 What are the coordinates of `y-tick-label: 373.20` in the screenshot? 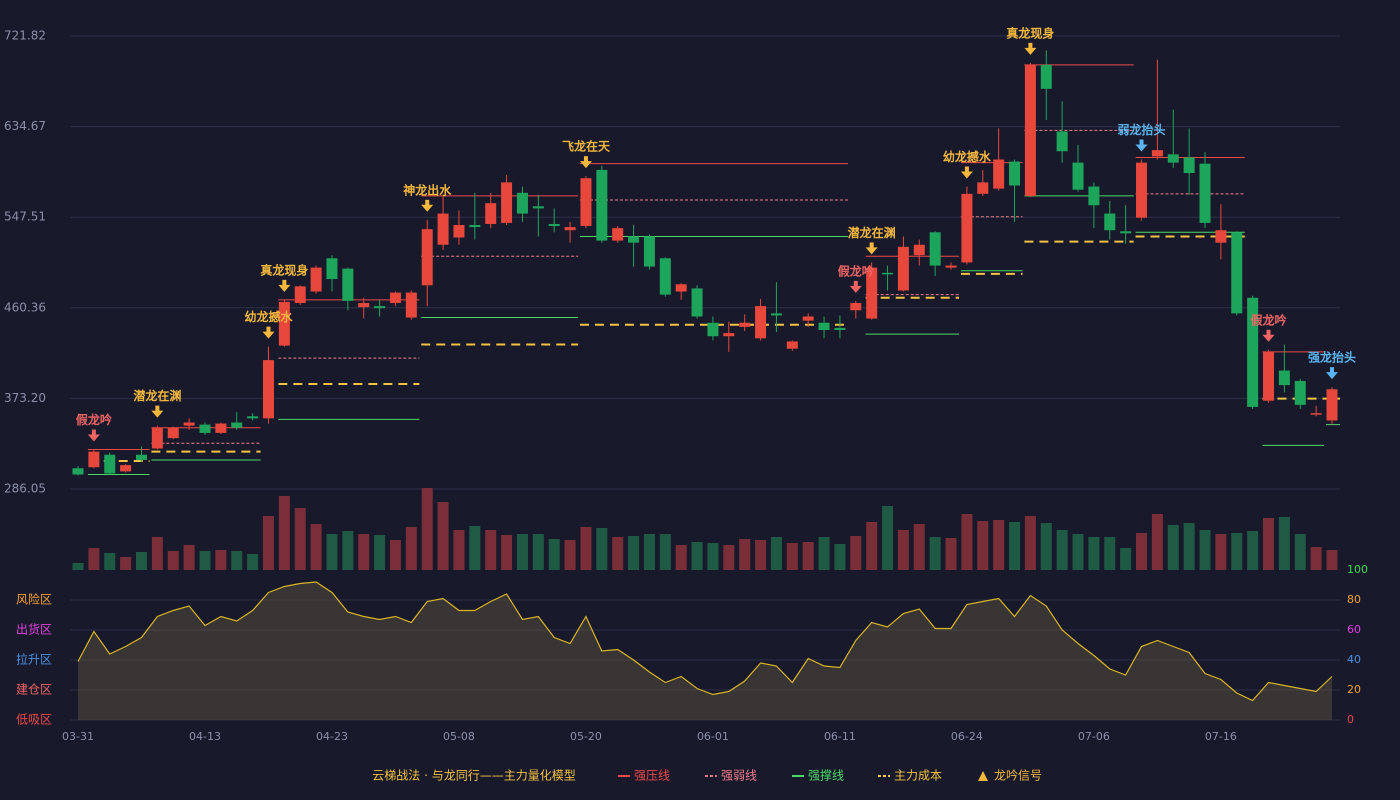 It's located at (25, 398).